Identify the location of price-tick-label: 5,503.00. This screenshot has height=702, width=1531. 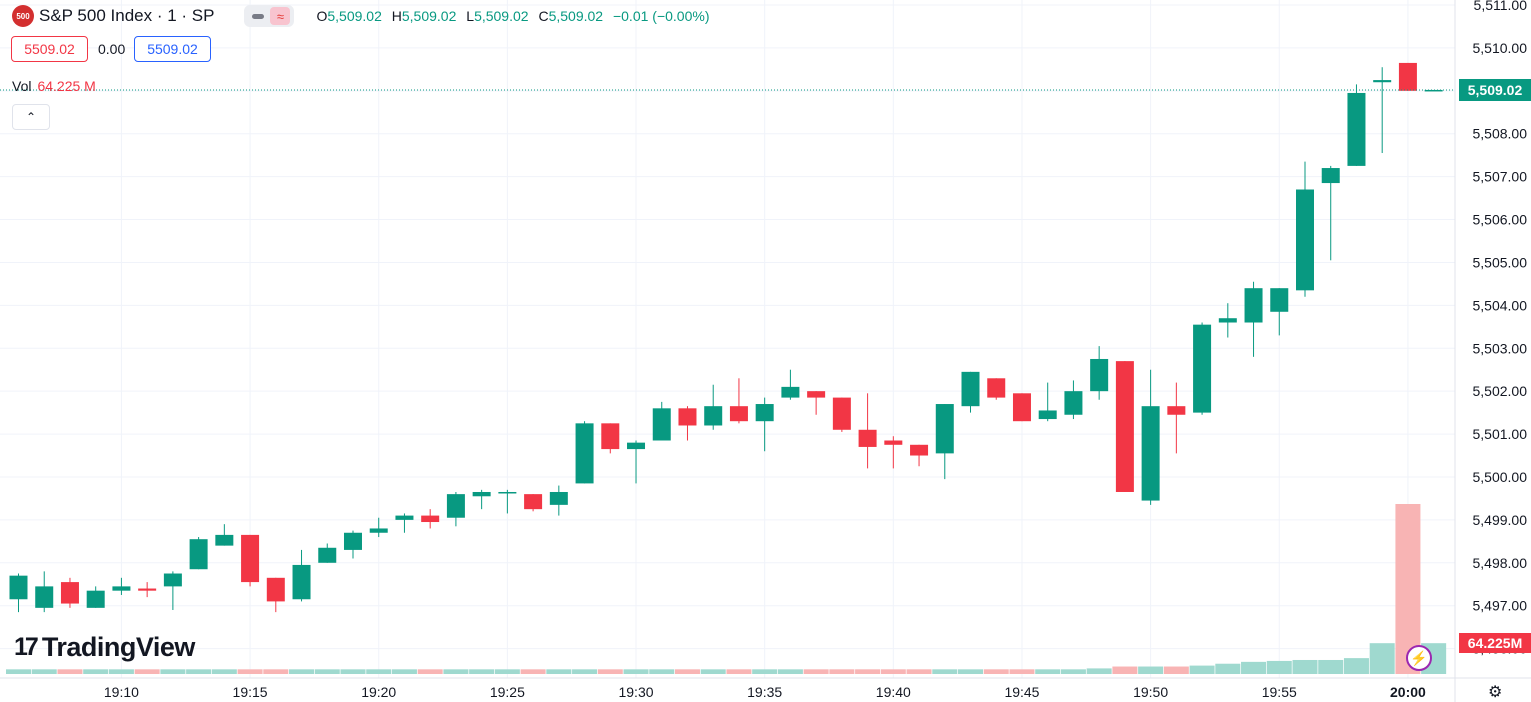
(1500, 348).